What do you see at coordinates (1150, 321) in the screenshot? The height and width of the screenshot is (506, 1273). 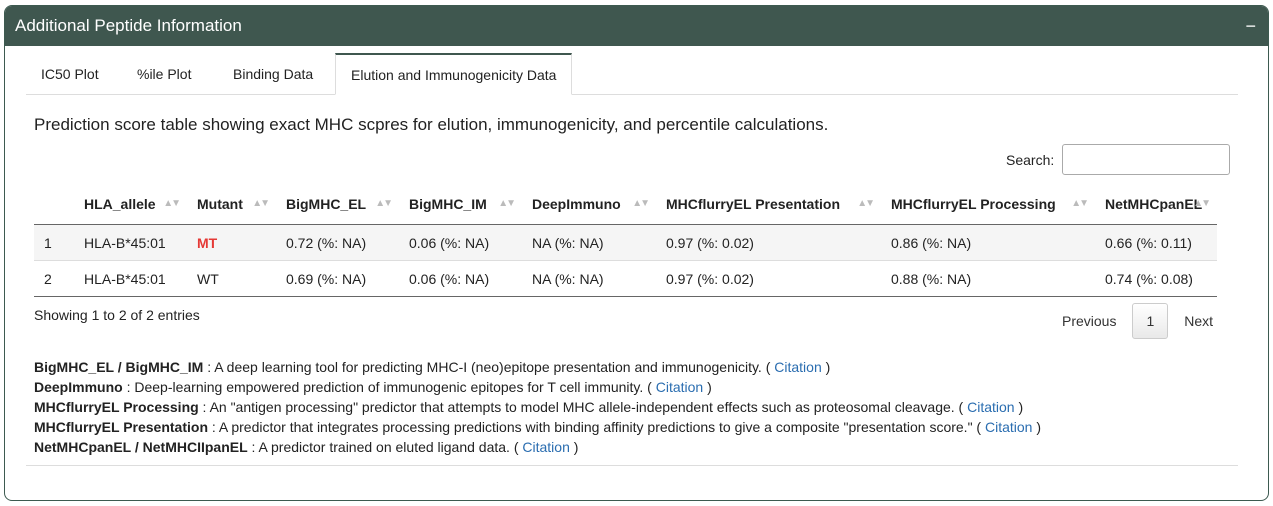 I see `page-1-button: 1` at bounding box center [1150, 321].